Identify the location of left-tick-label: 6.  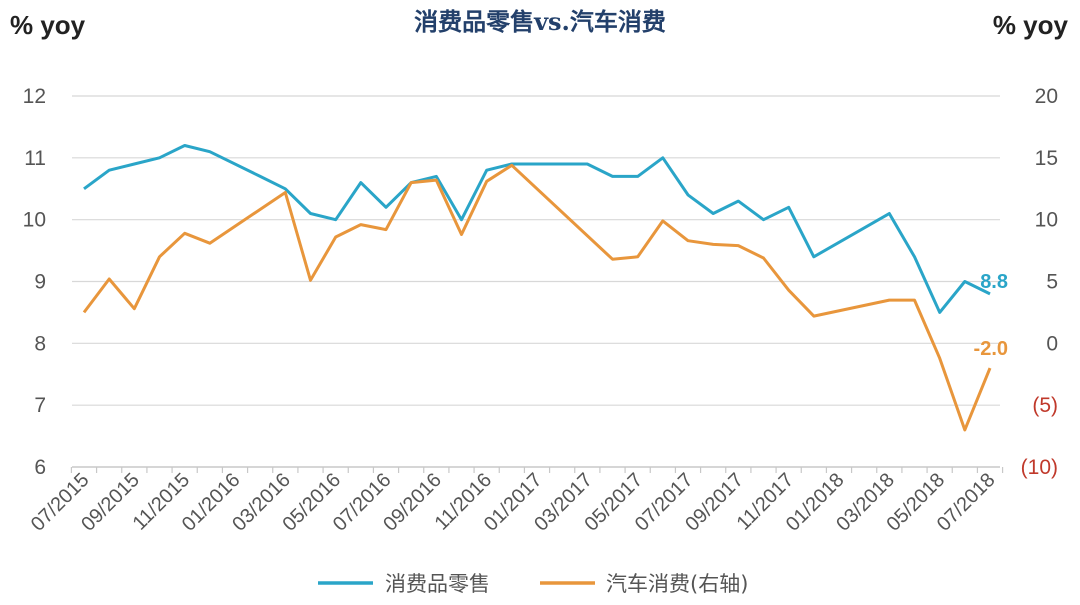
(40, 467).